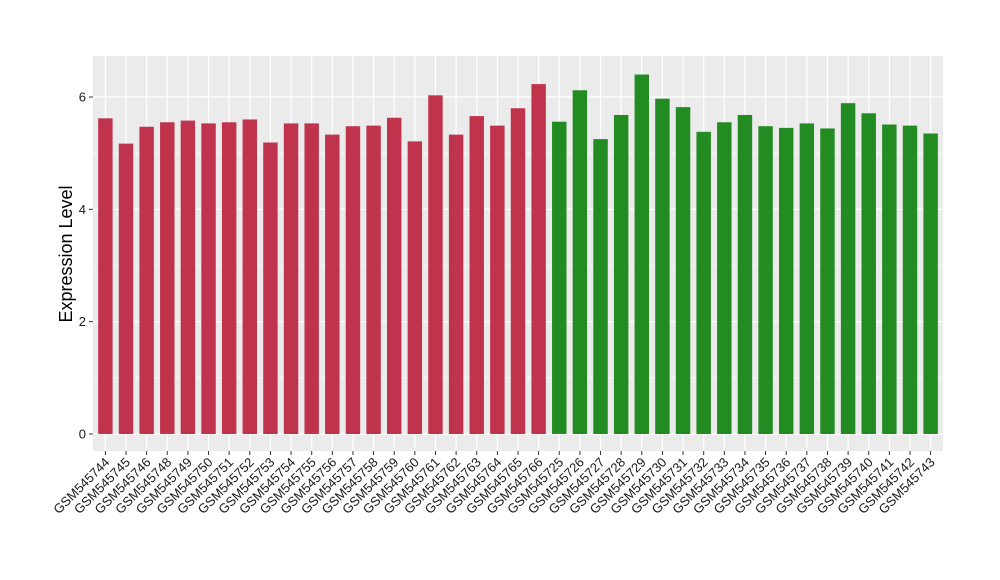 The width and height of the screenshot is (1000, 580). Describe the element at coordinates (559, 278) in the screenshot. I see `bar-GSM545725` at that location.